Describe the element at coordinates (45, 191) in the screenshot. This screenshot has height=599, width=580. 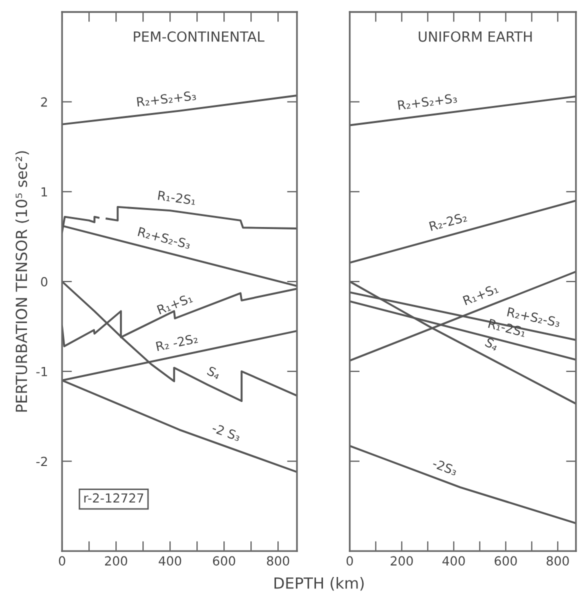
I see `y-tick-label: 1` at that location.